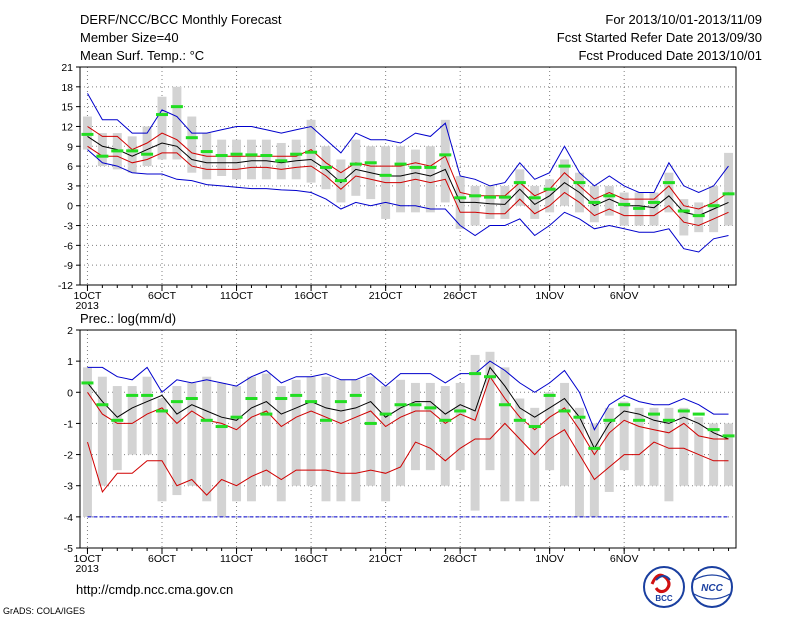 The height and width of the screenshot is (623, 800). I want to click on x-tick-label: 1NOV, so click(549, 296).